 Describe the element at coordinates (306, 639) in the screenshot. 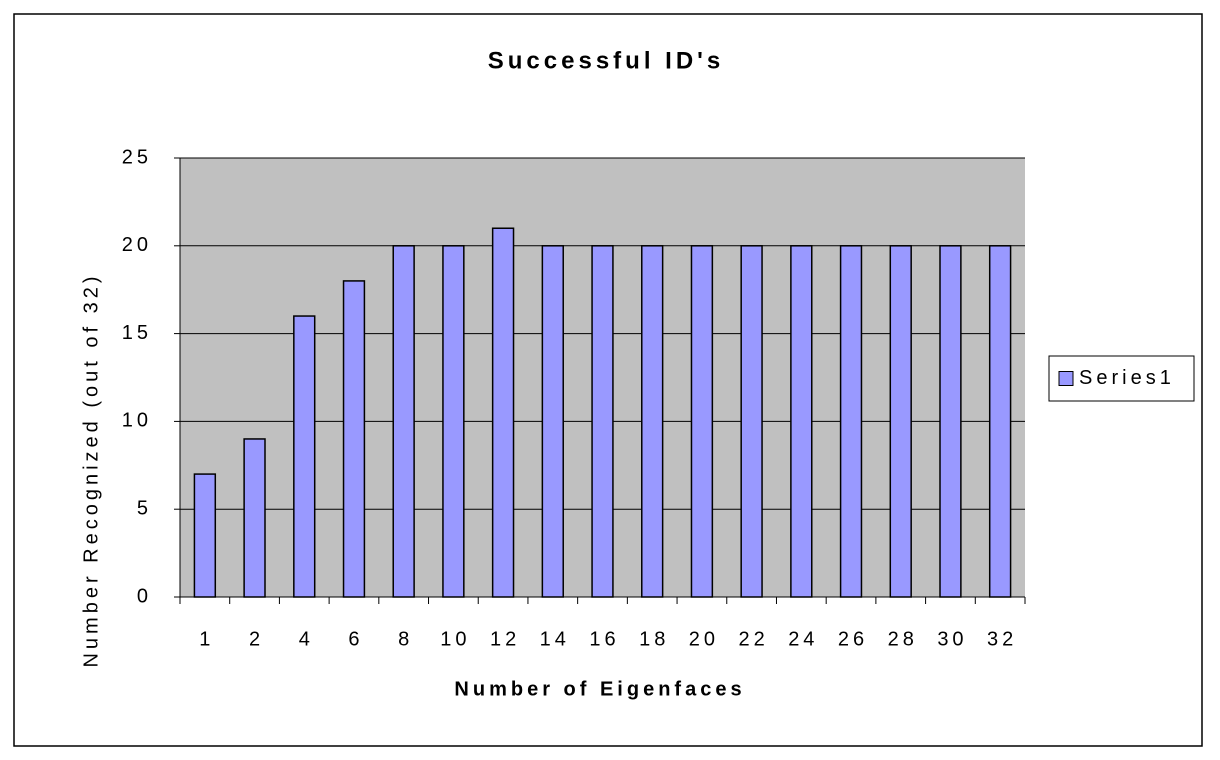

I see `x-tick-label: 4` at that location.